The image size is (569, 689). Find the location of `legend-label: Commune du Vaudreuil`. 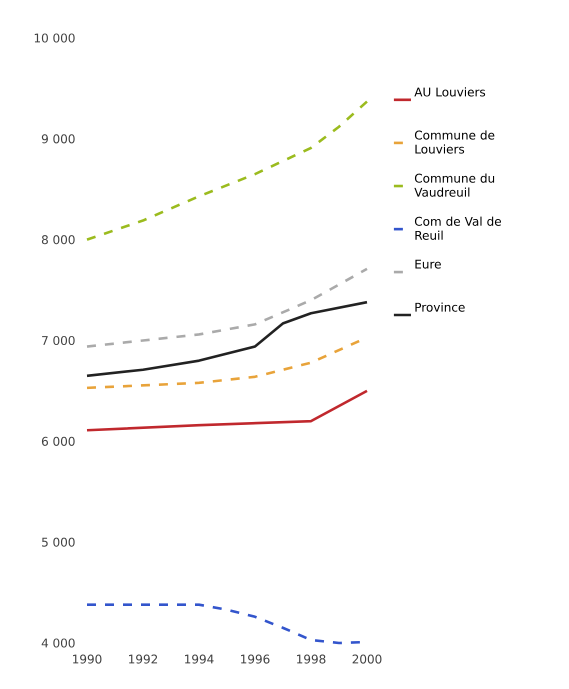

legend-label: Commune du Vaudreuil is located at coordinates (454, 185).